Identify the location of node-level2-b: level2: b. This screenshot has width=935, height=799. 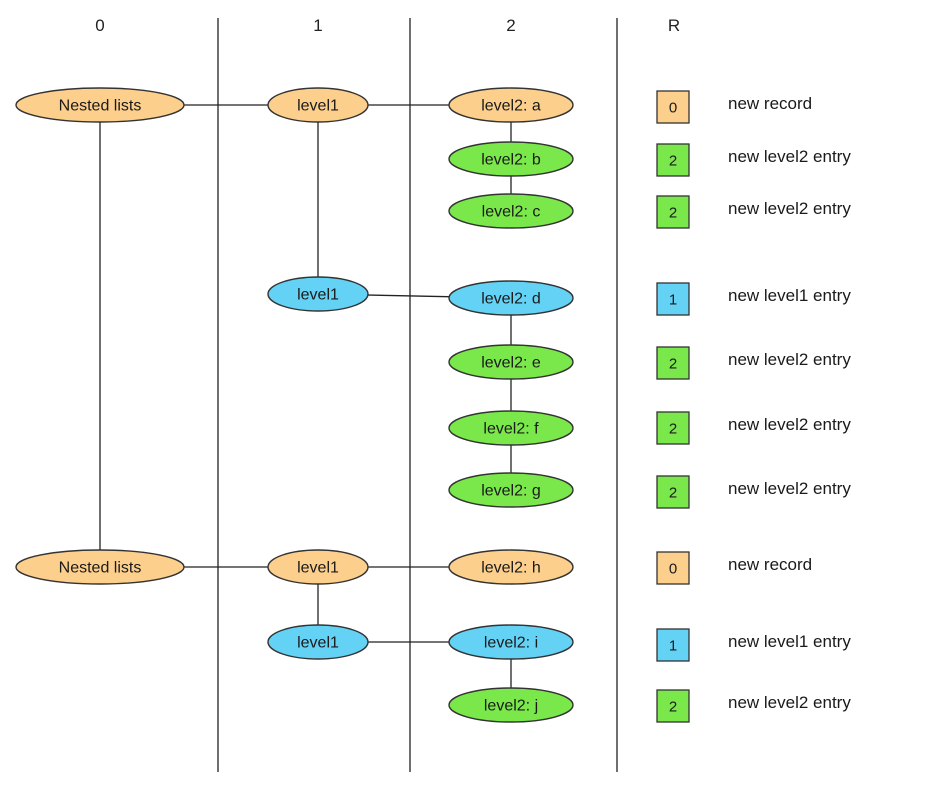
(511, 159).